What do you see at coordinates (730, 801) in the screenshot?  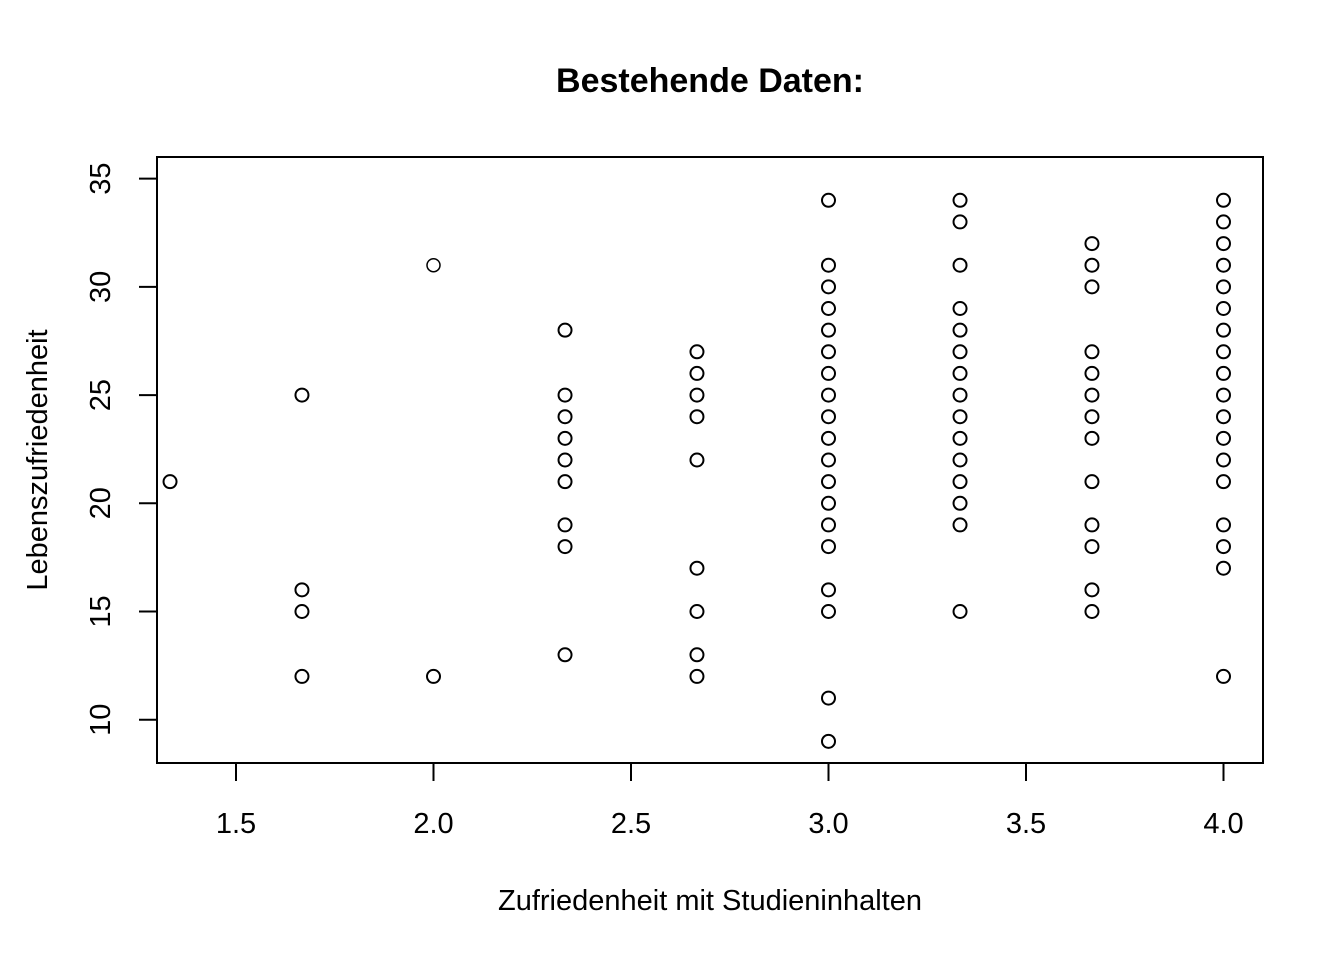 I see `x-axis: 1.5 2.0 2.5 3.0 3.5 4.0` at bounding box center [730, 801].